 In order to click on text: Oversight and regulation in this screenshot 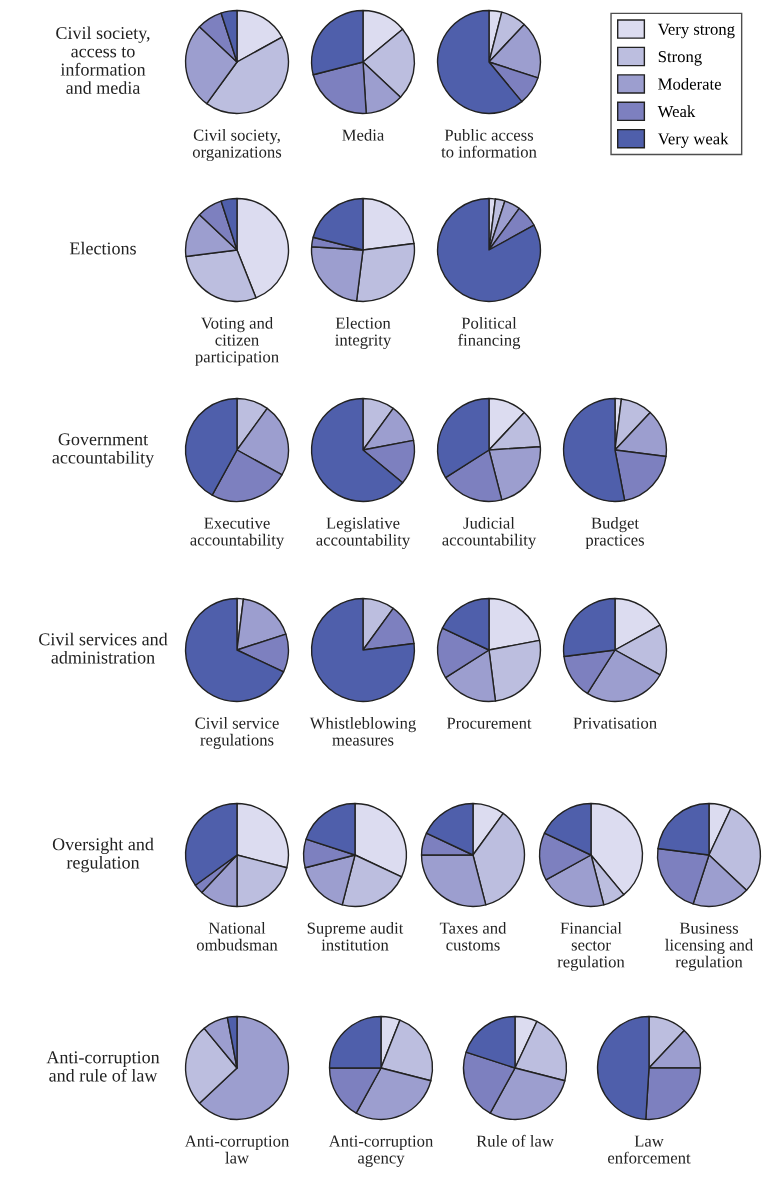, I will do `click(103, 855)`.